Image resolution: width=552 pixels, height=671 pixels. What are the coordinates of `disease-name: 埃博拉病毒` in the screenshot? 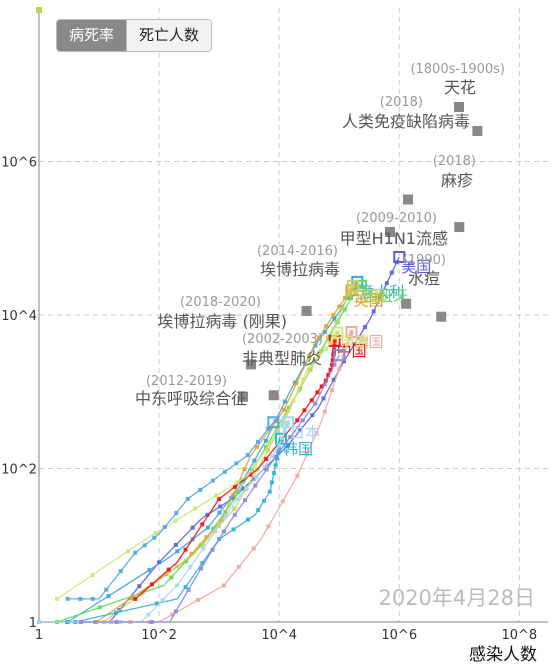 It's located at (300, 269).